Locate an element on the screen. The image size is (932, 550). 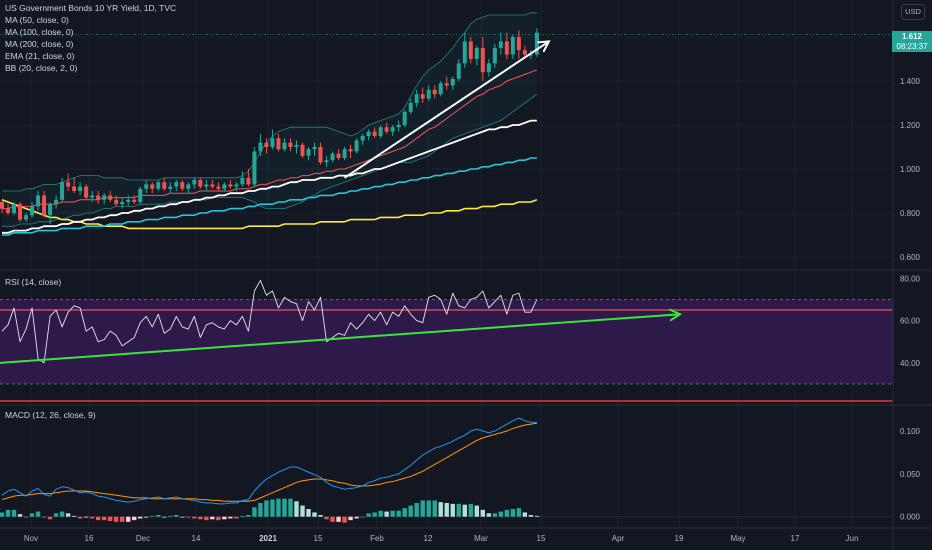
ema21-line is located at coordinates (269, 196).